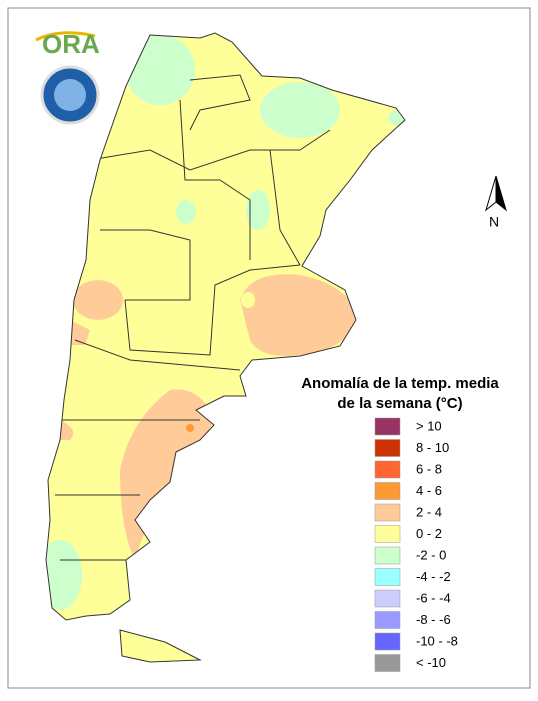  What do you see at coordinates (65, 36) in the screenshot?
I see `logo-swoosh` at bounding box center [65, 36].